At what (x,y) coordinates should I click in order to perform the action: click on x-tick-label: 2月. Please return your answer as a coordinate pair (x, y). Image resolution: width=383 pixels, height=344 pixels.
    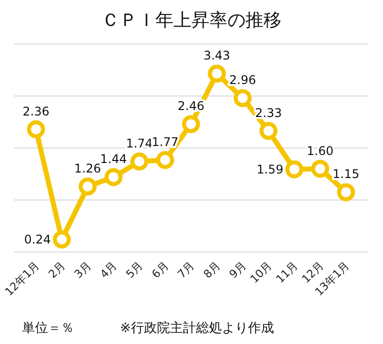
    Looking at the image, I should click on (57, 269).